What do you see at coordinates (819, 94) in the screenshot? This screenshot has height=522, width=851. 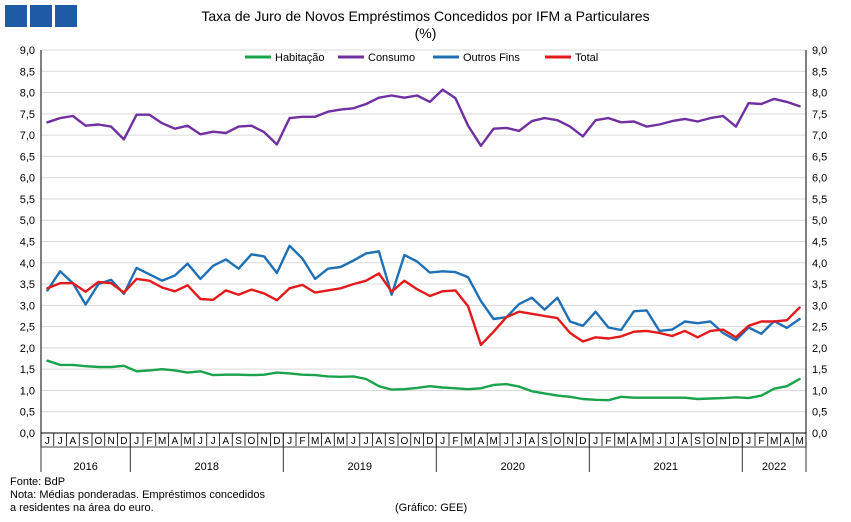 I see `y-tick-label-right: 8,0` at bounding box center [819, 94].